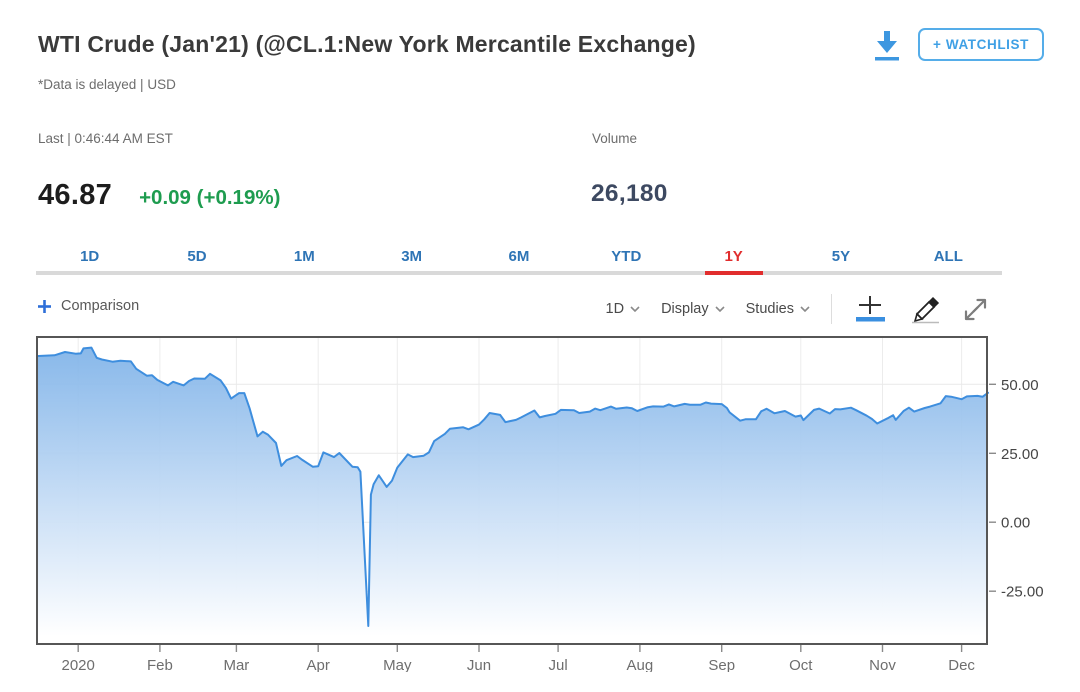 The height and width of the screenshot is (692, 1080). Describe the element at coordinates (685, 309) in the screenshot. I see `display-label: Display` at that location.